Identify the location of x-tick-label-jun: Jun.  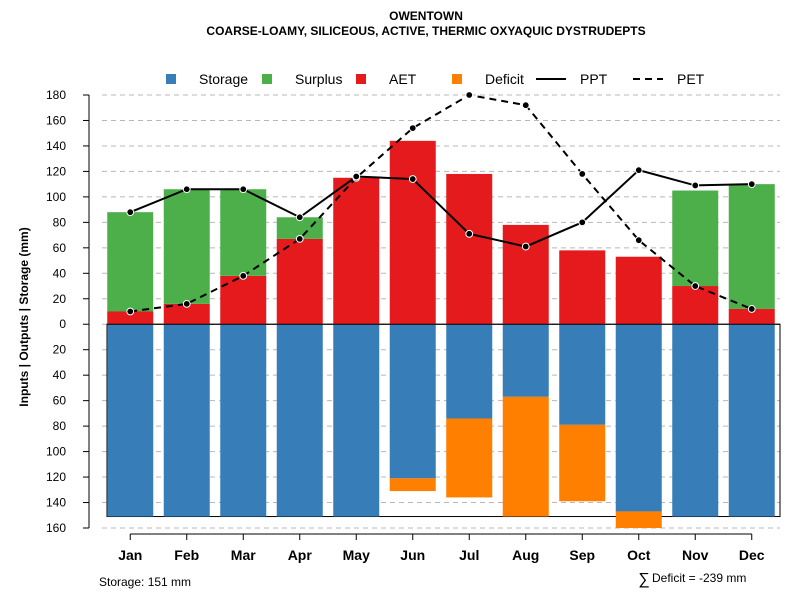
(412, 555).